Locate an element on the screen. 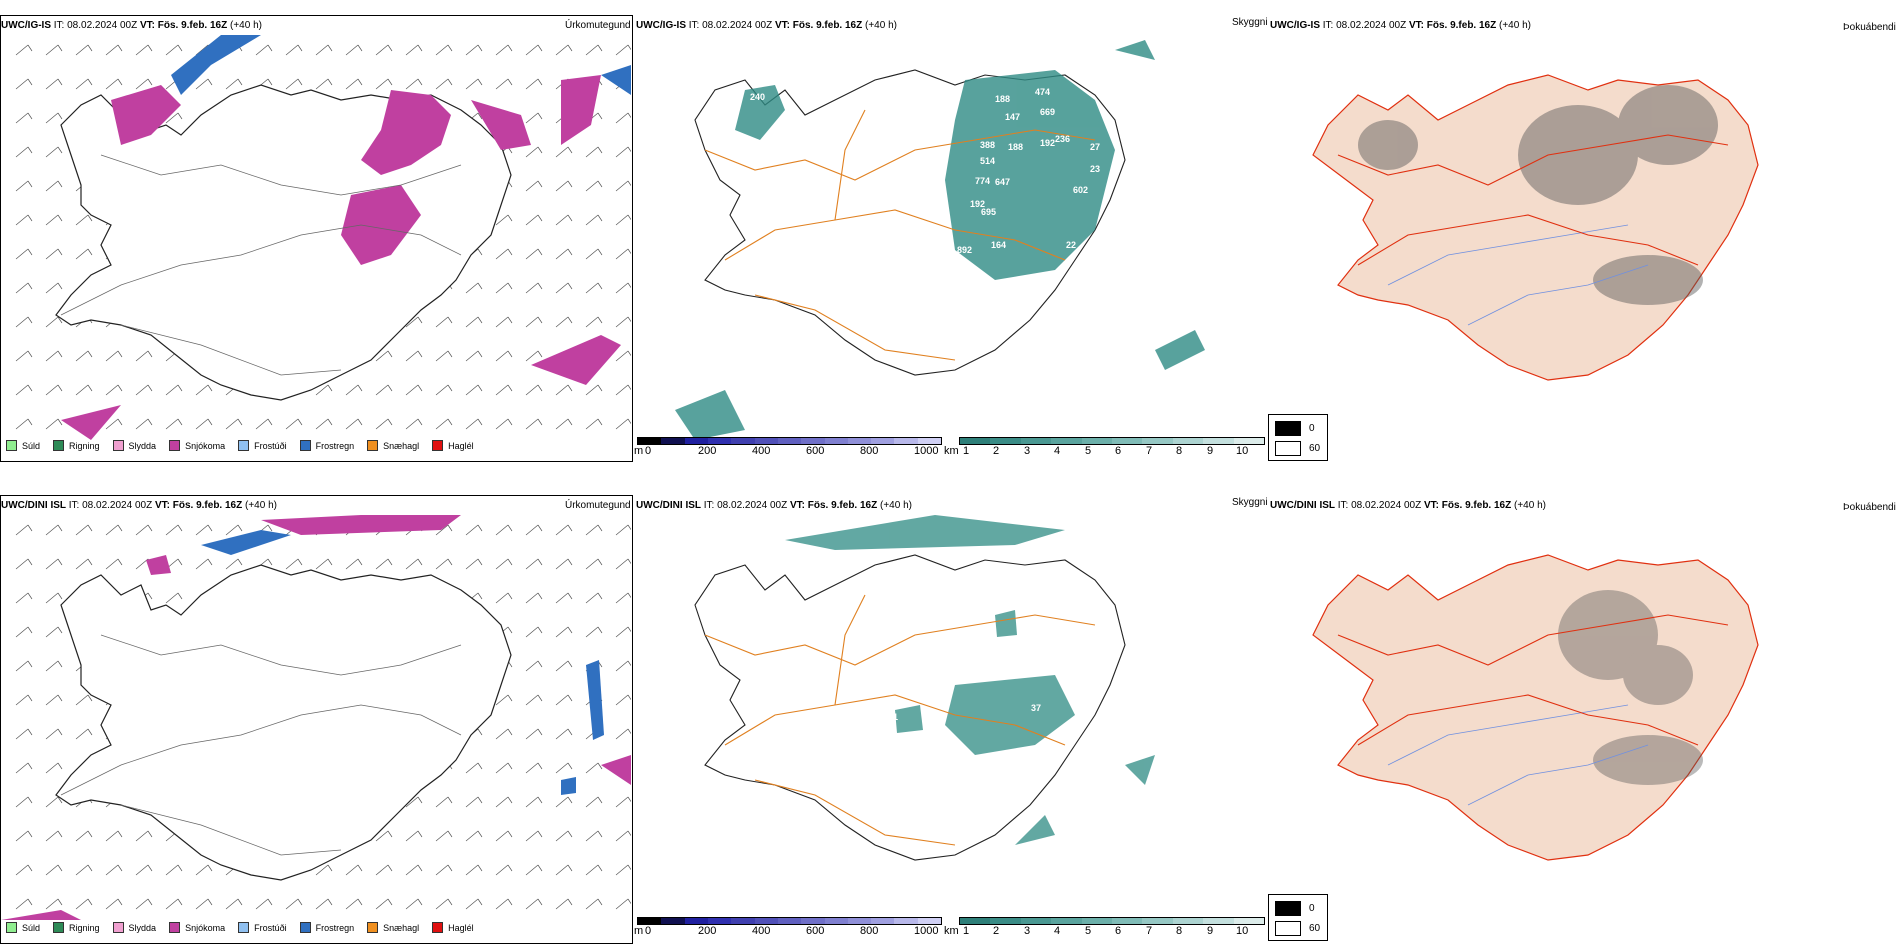  cloud-scale-row2: km 1 2 3 4 5 6 7 8 9 10 is located at coordinates (1107, 928).